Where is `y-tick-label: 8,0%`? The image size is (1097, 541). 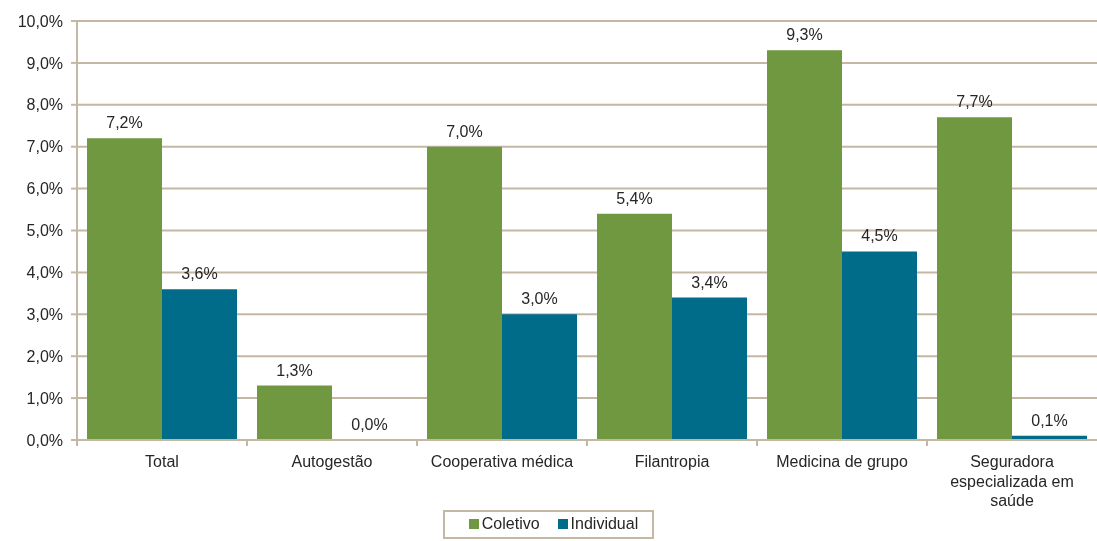
y-tick-label: 8,0% is located at coordinates (44, 105).